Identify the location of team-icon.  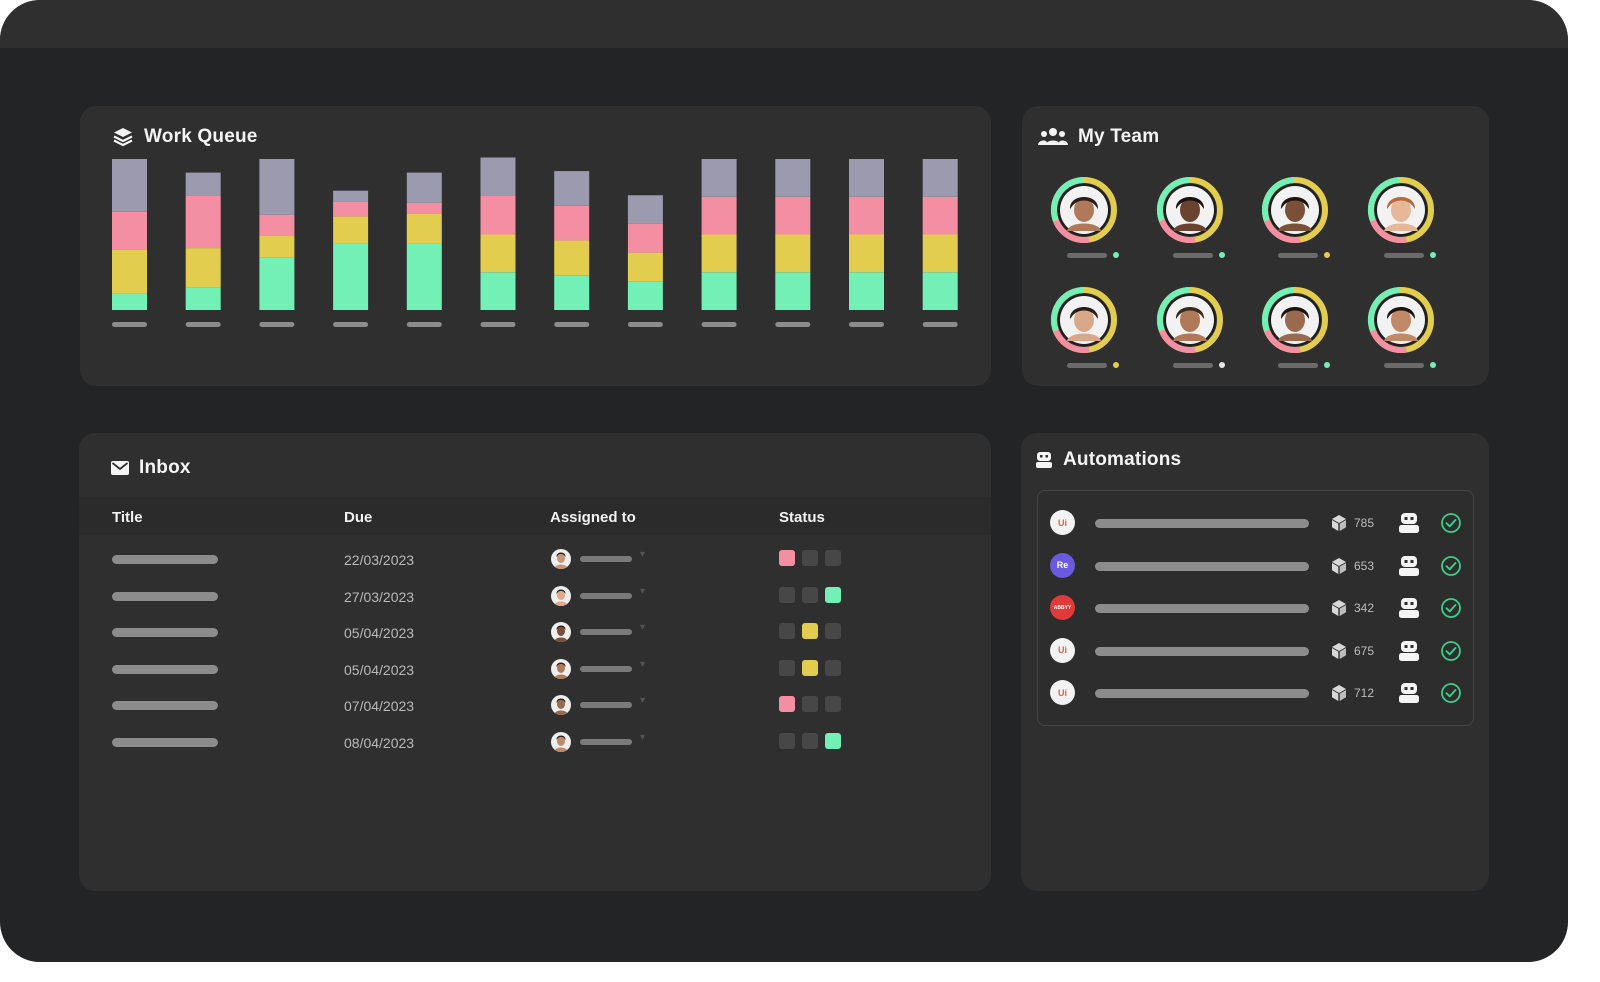
(1053, 136).